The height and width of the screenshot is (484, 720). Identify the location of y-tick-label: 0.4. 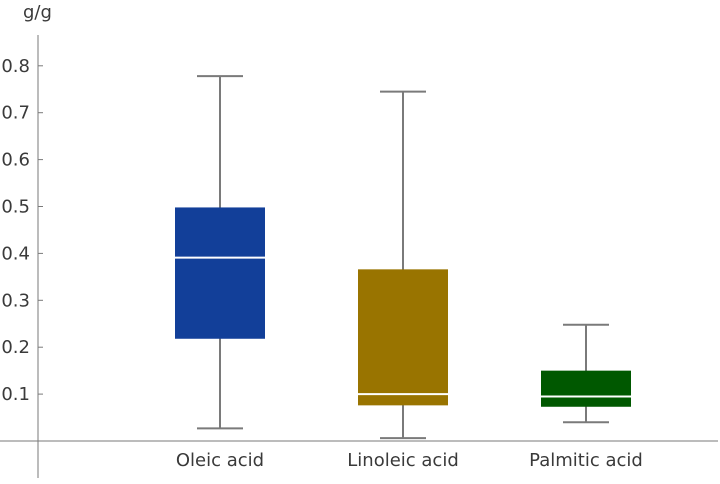
(15, 253).